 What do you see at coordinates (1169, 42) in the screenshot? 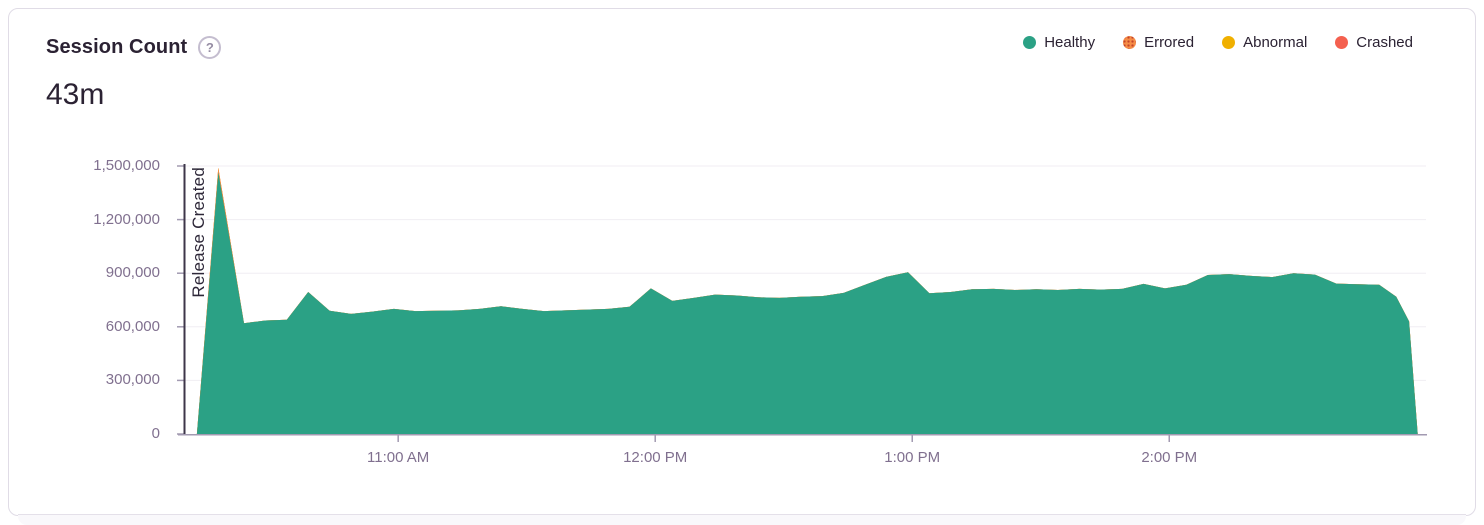
I see `legend-label: Errored` at bounding box center [1169, 42].